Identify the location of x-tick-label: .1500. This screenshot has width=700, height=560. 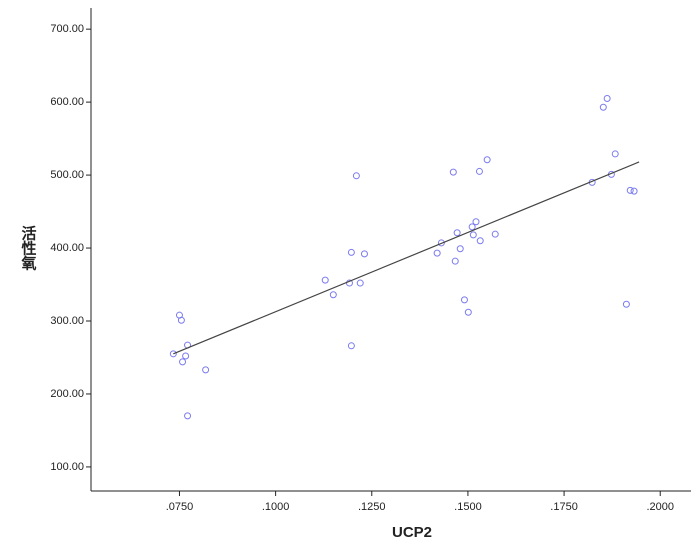
(468, 507).